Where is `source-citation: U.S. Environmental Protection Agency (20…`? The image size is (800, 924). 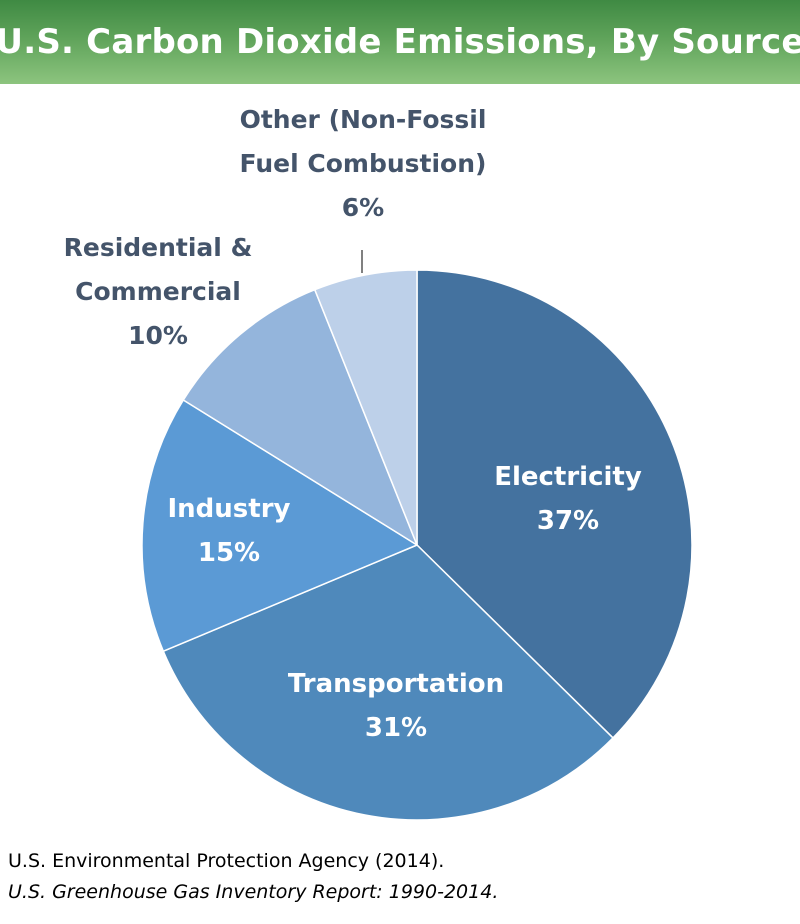 source-citation: U.S. Environmental Protection Agency (20… is located at coordinates (253, 877).